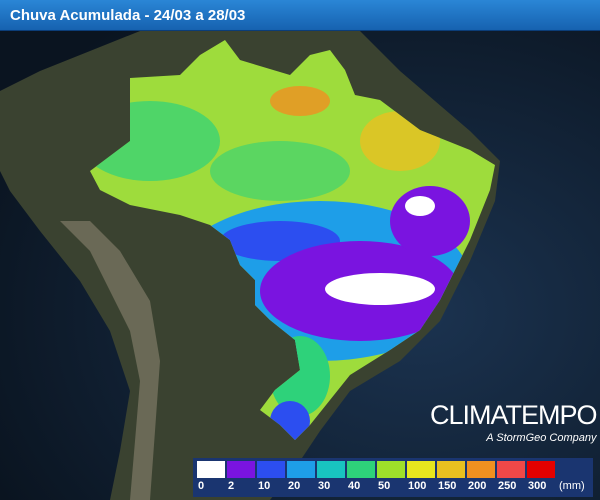 The image size is (600, 500). I want to click on title: Chuva Acumulada - 24/03 a 28/03, so click(128, 15).